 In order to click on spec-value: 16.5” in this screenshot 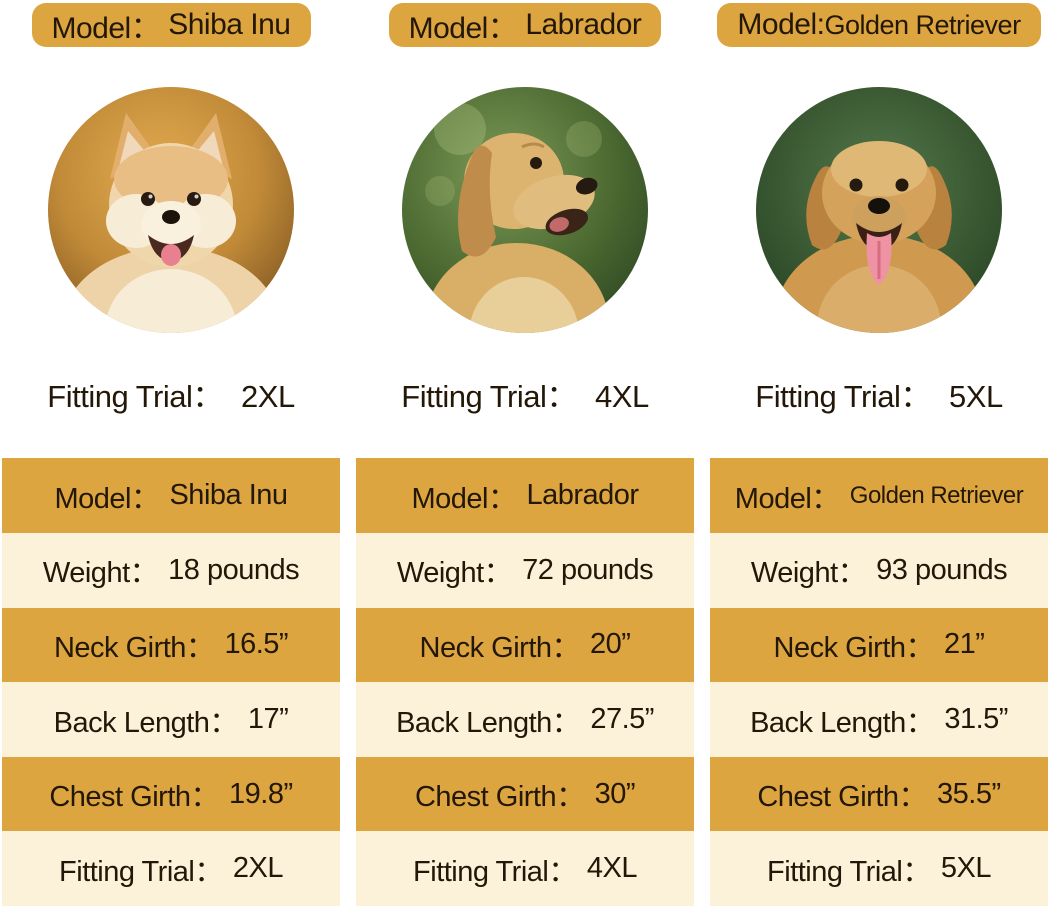, I will do `click(256, 644)`.